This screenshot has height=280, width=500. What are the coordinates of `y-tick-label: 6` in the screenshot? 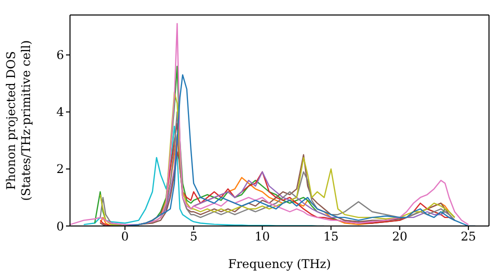 It's located at (60, 55).